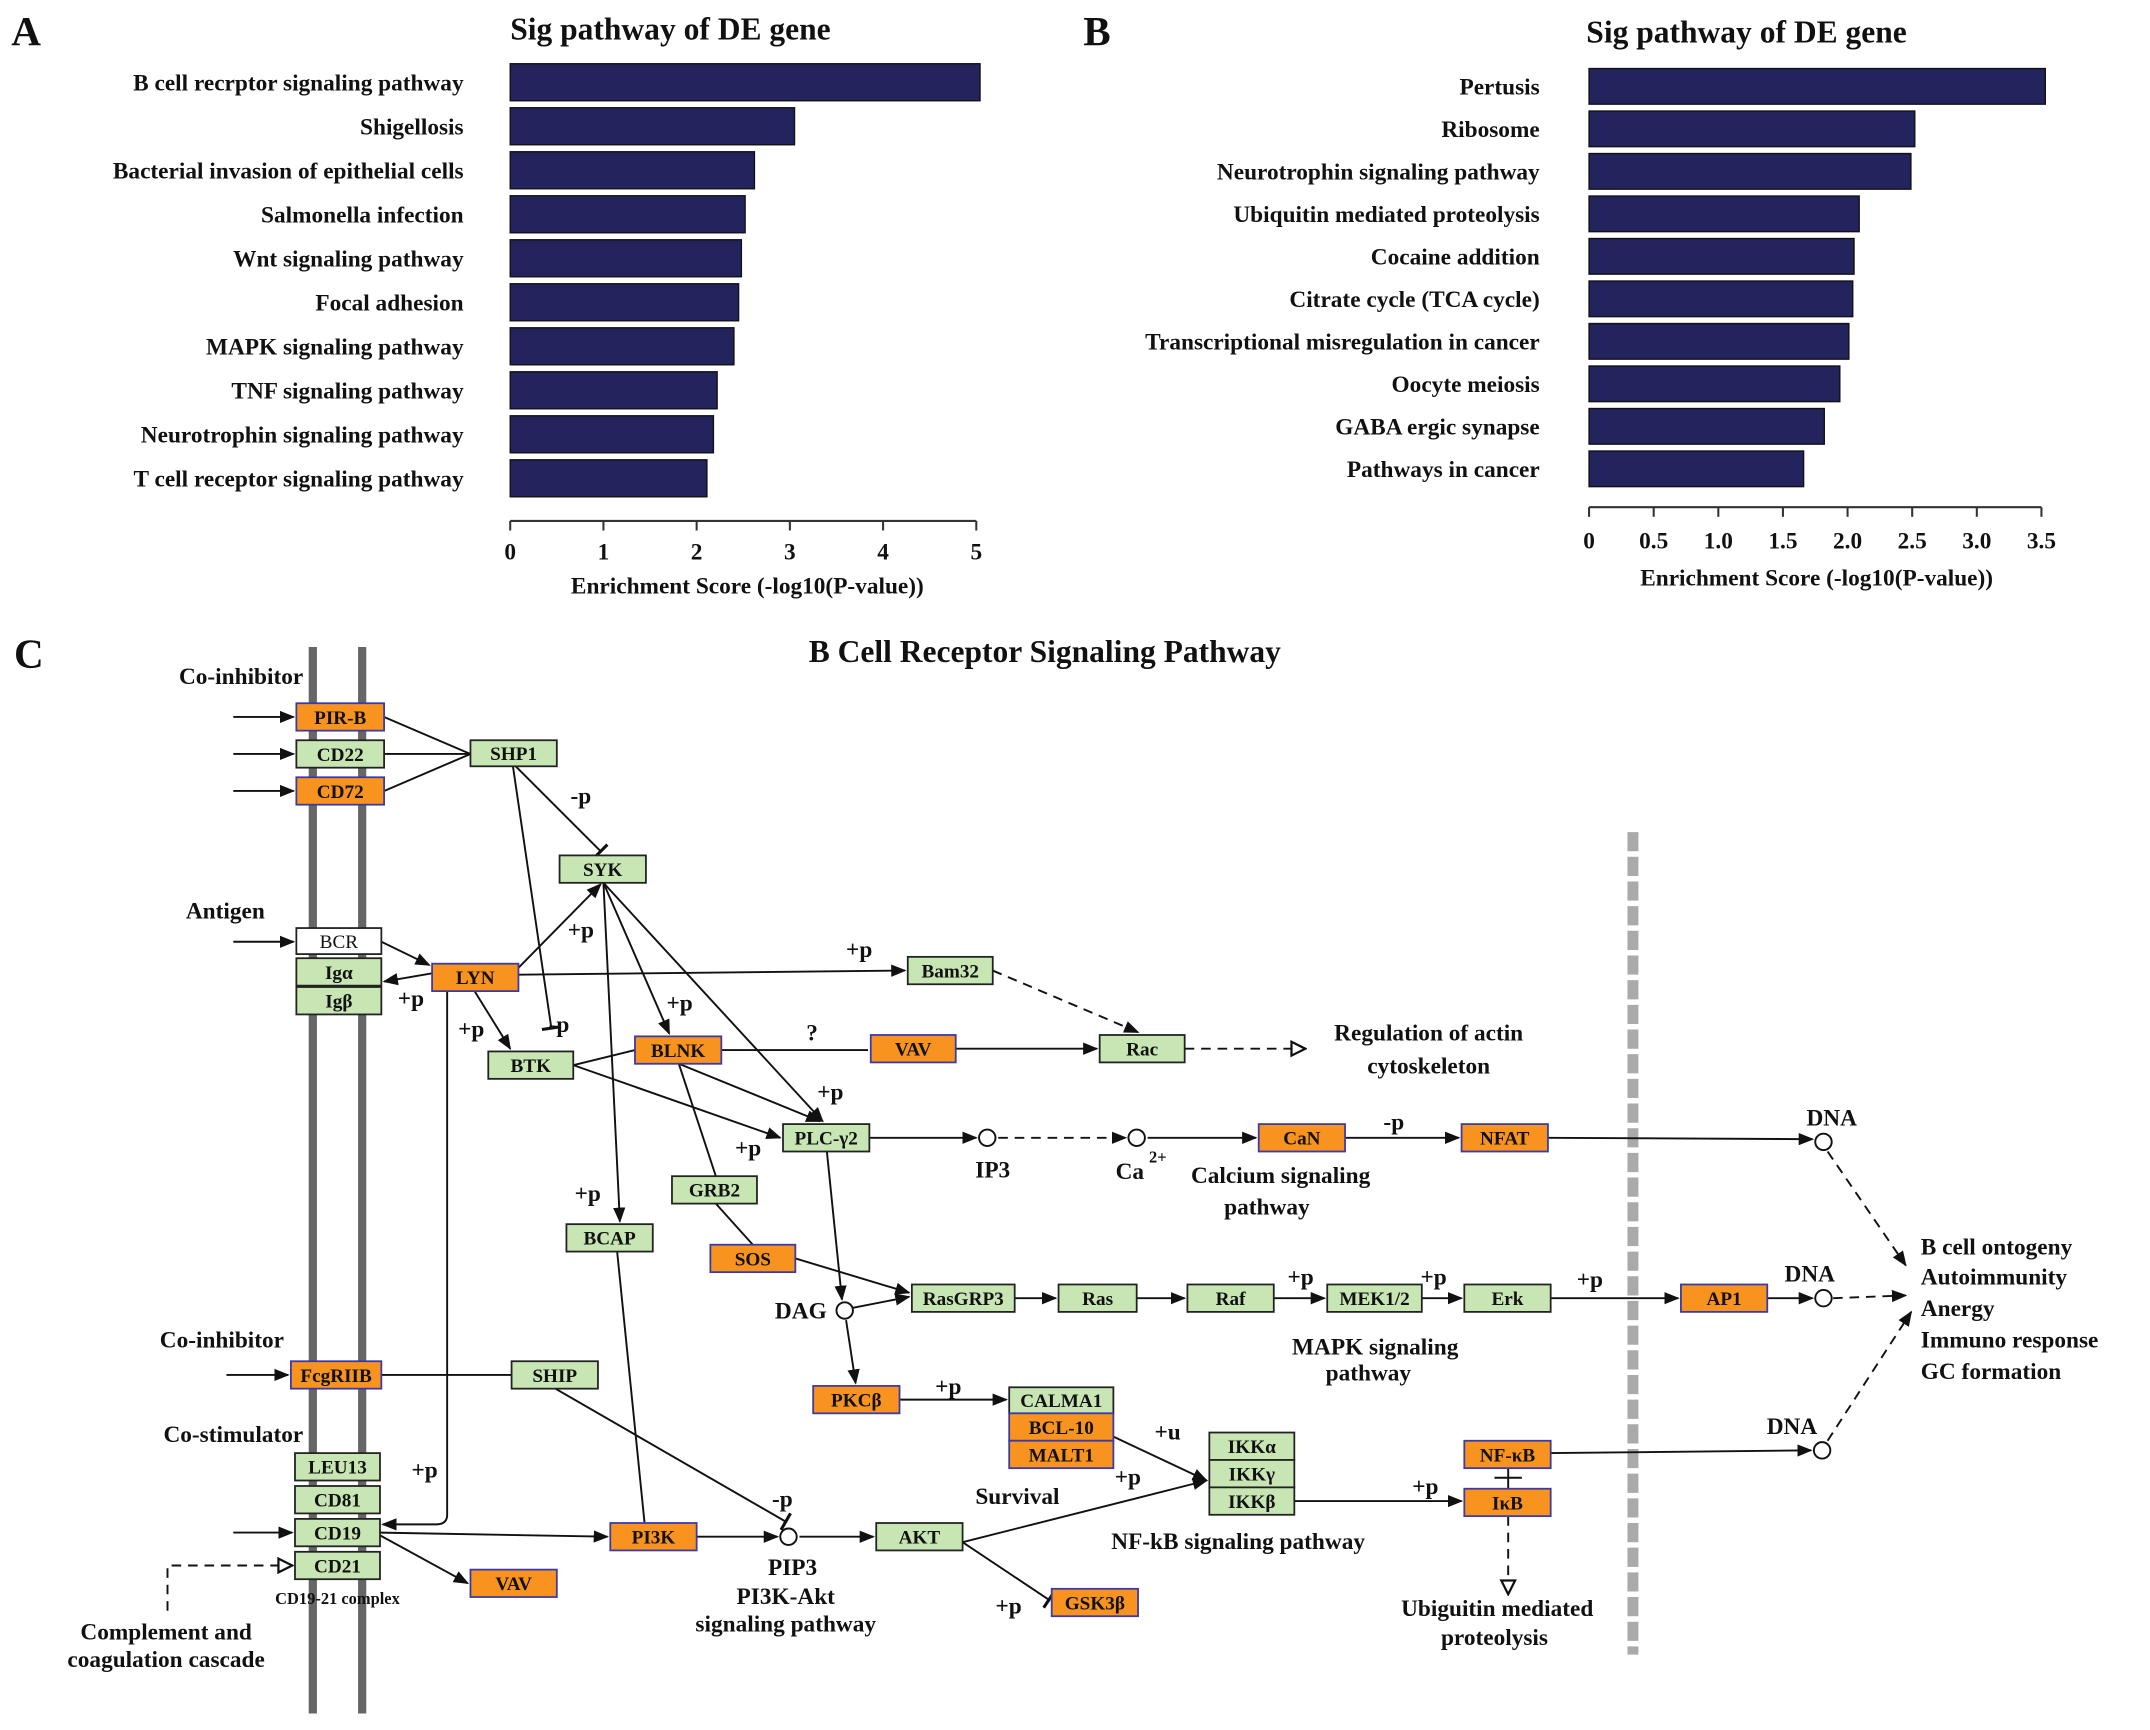 The width and height of the screenshot is (2150, 1730). I want to click on gene-node-label: VAV, so click(913, 1050).